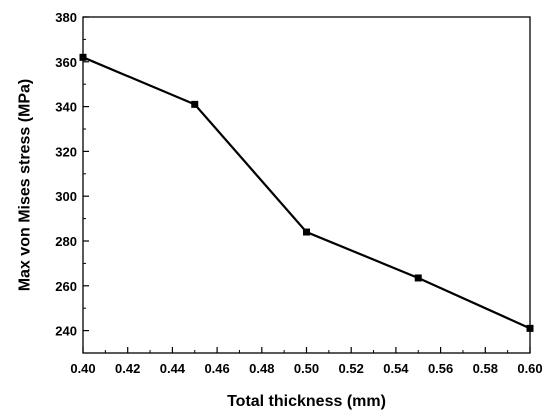 Image resolution: width=550 pixels, height=420 pixels. I want to click on y-tick-label: 240, so click(66, 331).